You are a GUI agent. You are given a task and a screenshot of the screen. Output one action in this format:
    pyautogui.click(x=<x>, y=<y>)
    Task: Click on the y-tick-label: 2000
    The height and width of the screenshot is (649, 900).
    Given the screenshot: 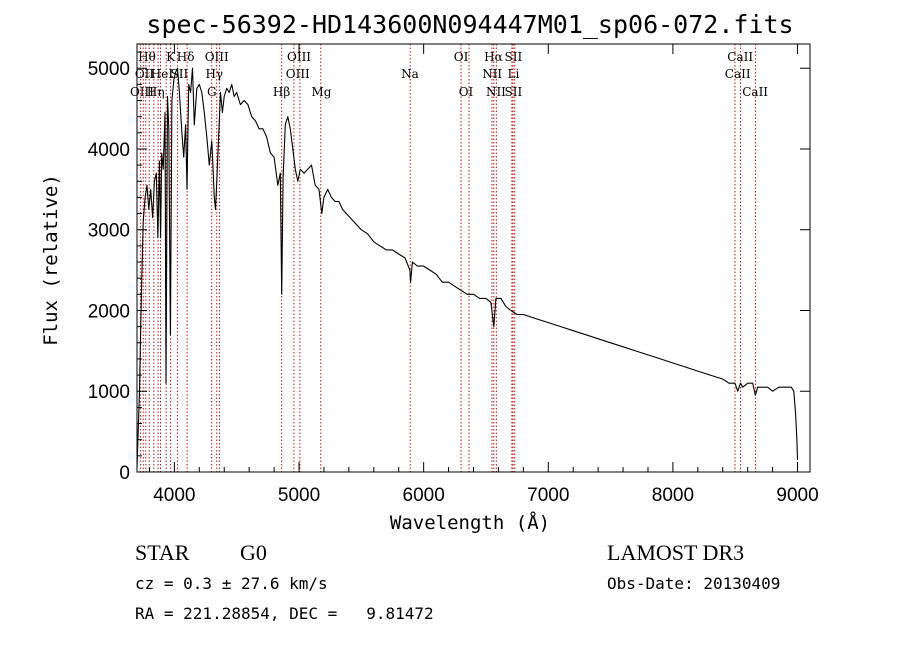 What is the action you would take?
    pyautogui.click(x=109, y=311)
    